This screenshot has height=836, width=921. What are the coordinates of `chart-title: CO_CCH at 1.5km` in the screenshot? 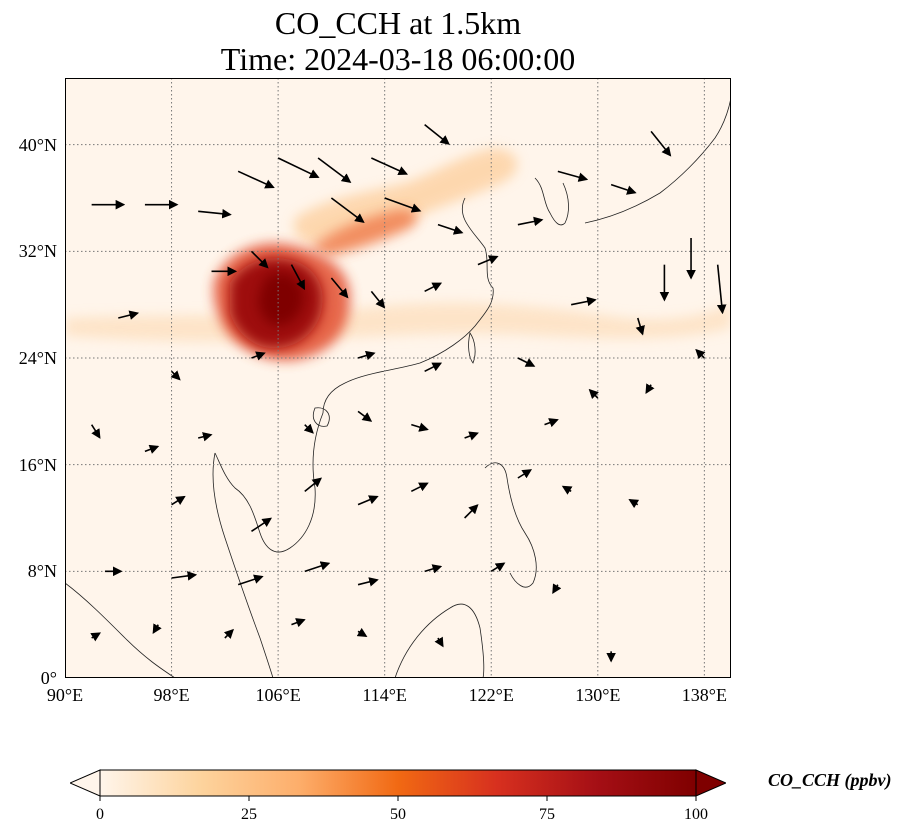 It's located at (398, 23).